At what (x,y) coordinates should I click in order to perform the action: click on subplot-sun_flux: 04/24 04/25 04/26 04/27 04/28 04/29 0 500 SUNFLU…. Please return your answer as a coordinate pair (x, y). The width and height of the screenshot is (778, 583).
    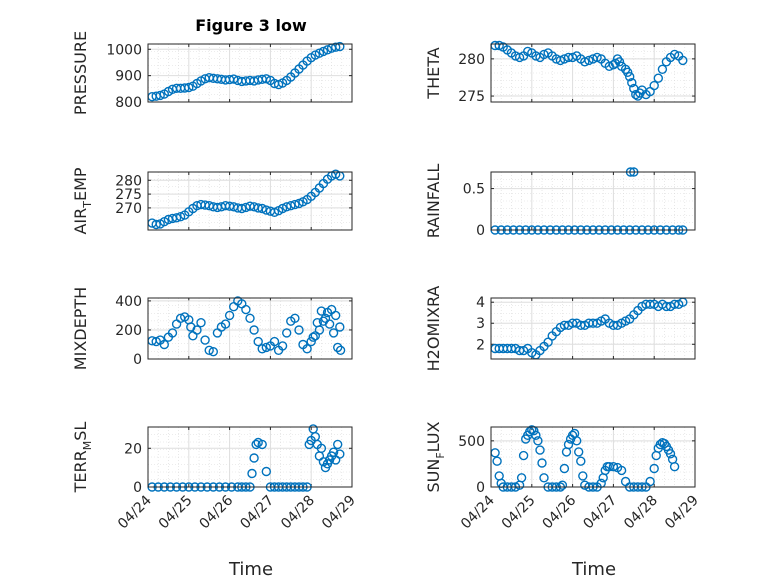
    Looking at the image, I should click on (563, 476).